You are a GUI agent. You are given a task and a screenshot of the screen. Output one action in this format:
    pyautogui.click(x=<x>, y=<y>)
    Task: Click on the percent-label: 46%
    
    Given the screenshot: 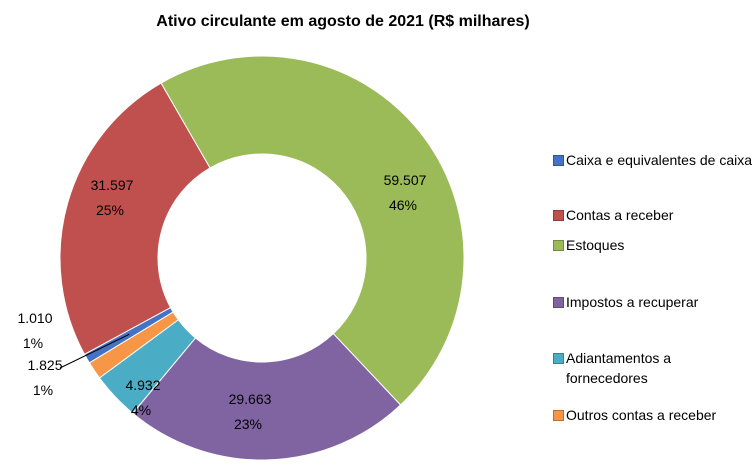 What is the action you would take?
    pyautogui.click(x=403, y=205)
    